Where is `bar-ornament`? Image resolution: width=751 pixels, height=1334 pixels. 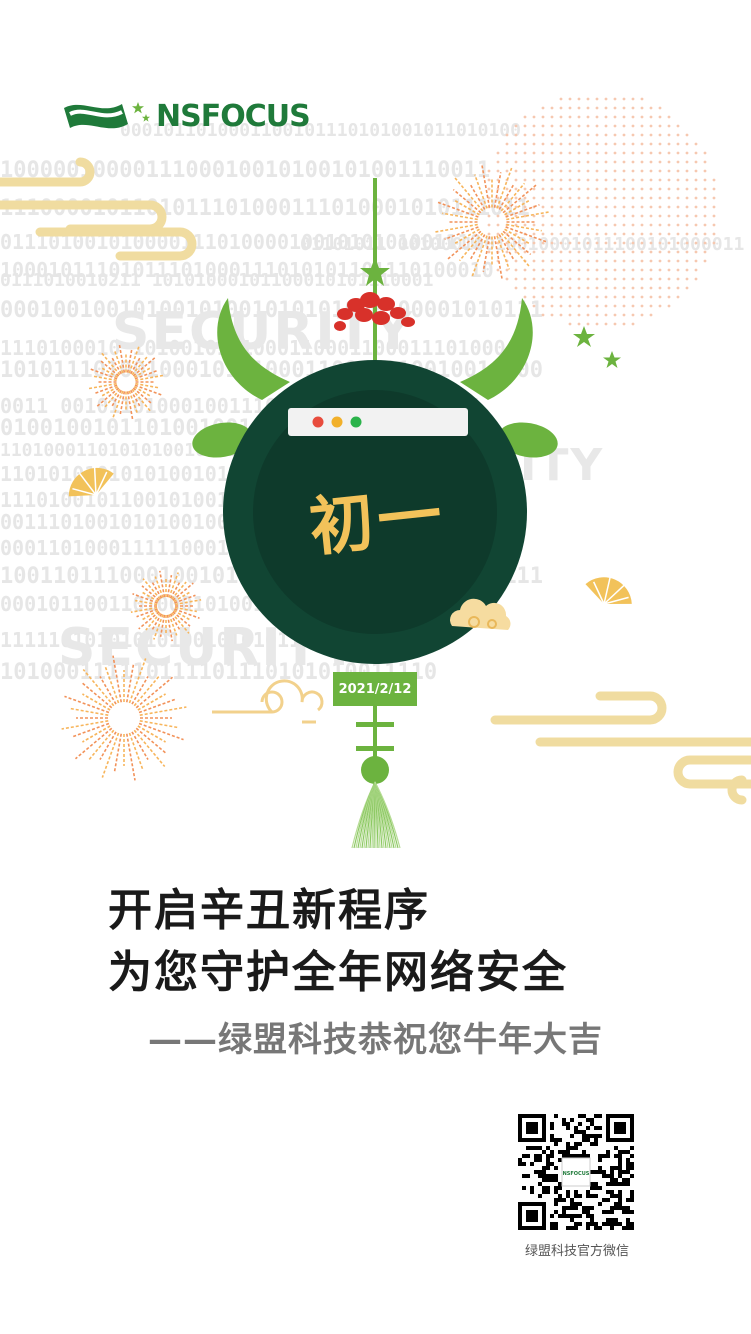 bar-ornament is located at coordinates (375, 748).